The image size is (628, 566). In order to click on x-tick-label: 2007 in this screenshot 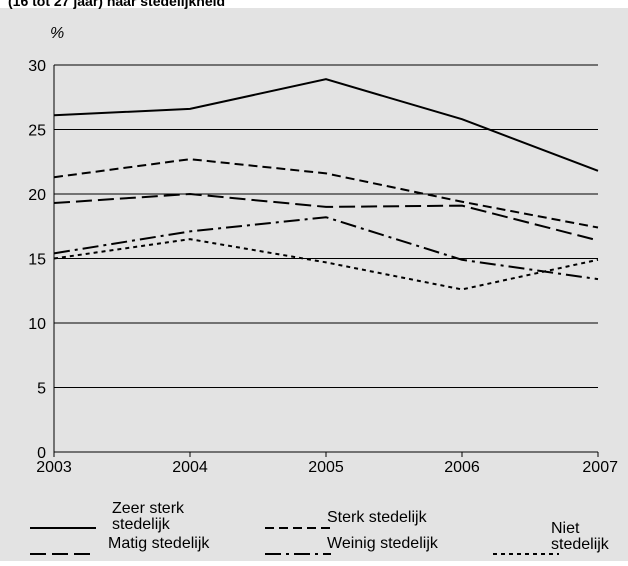, I will do `click(600, 467)`.